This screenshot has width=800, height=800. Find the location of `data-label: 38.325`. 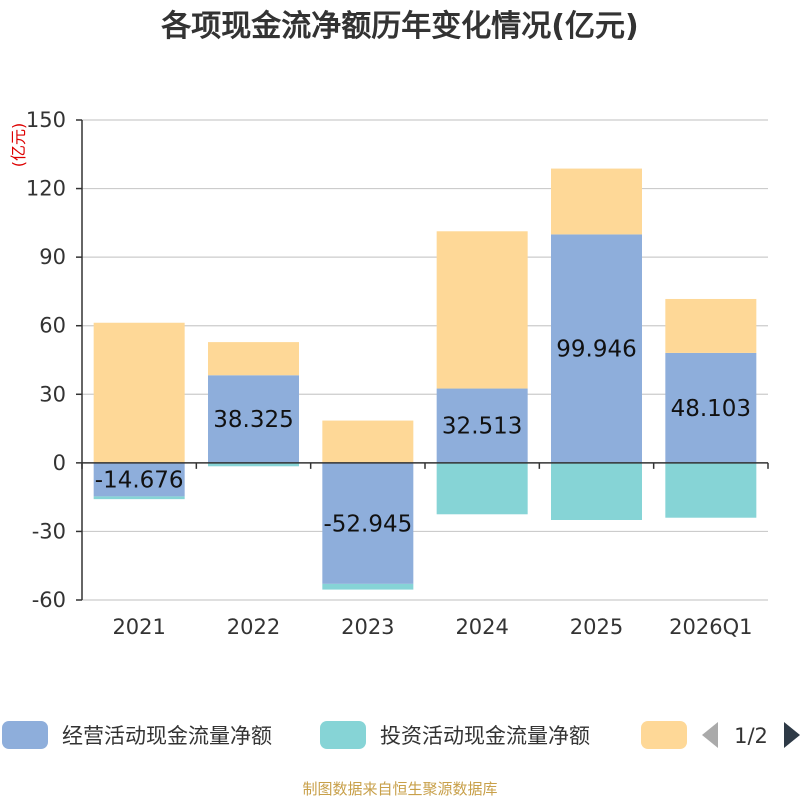

data-label: 38.325 is located at coordinates (253, 420).